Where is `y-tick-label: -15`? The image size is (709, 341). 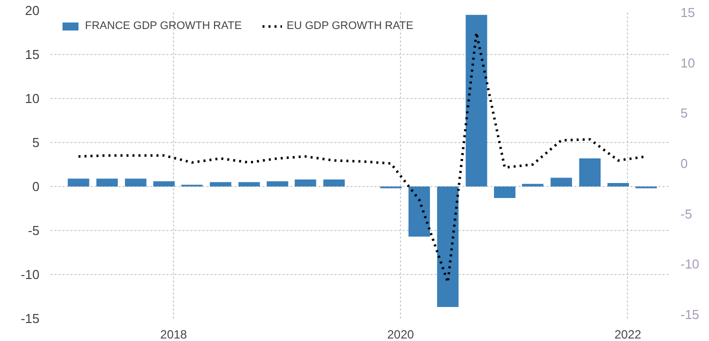 y-tick-label: -15 is located at coordinates (30, 318).